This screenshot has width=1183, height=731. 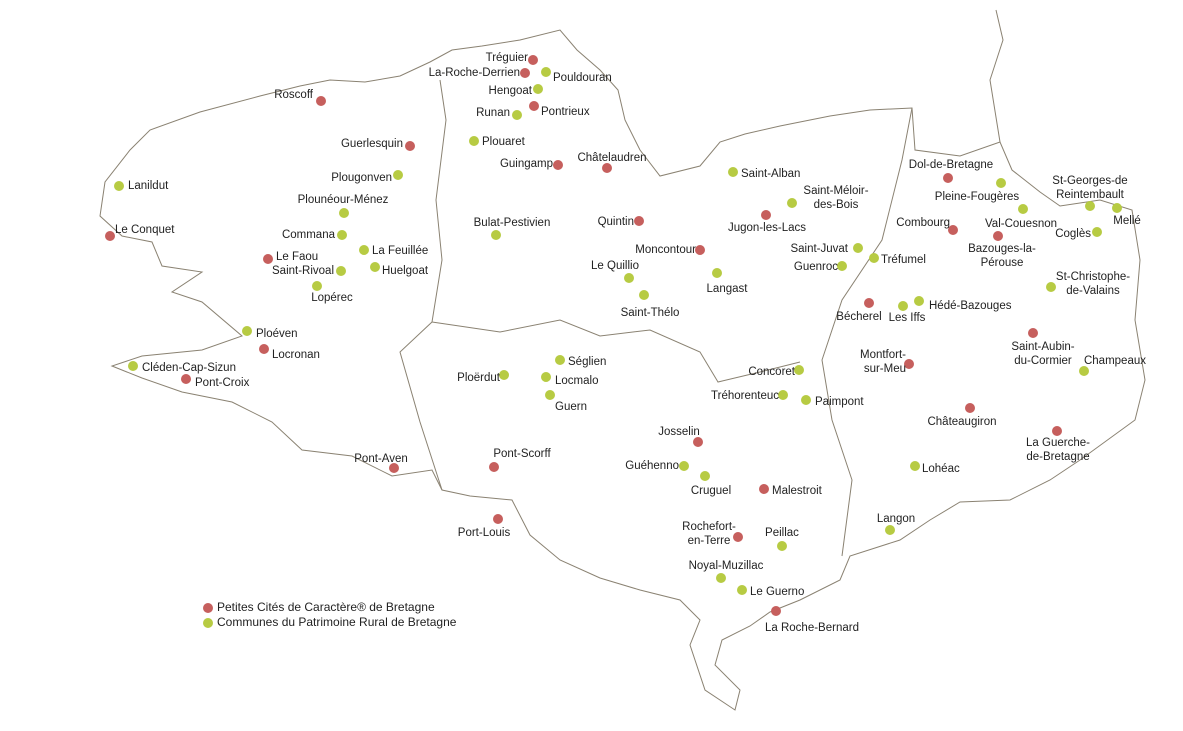 I want to click on place-label: Langon, so click(x=896, y=519).